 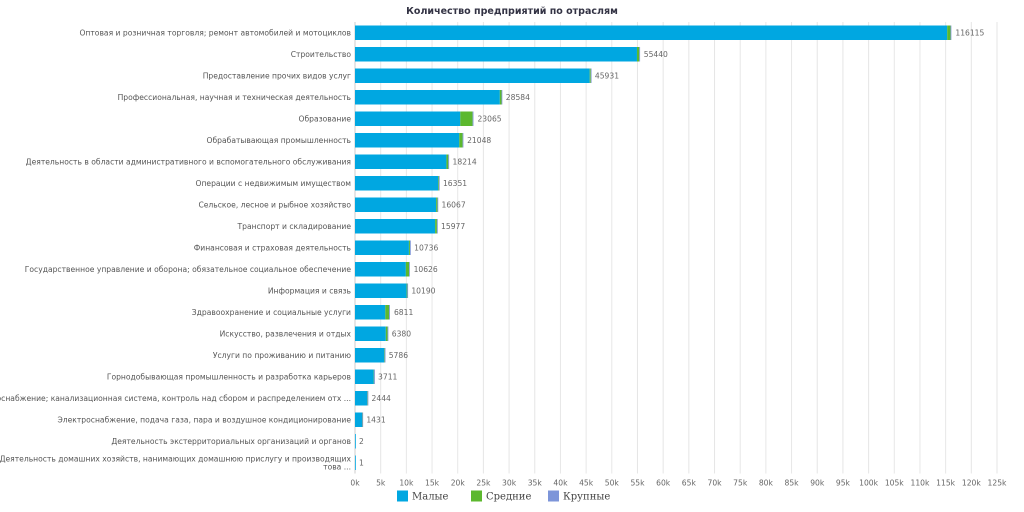 What do you see at coordinates (535, 483) in the screenshot?
I see `x-tick-label: 35k` at bounding box center [535, 483].